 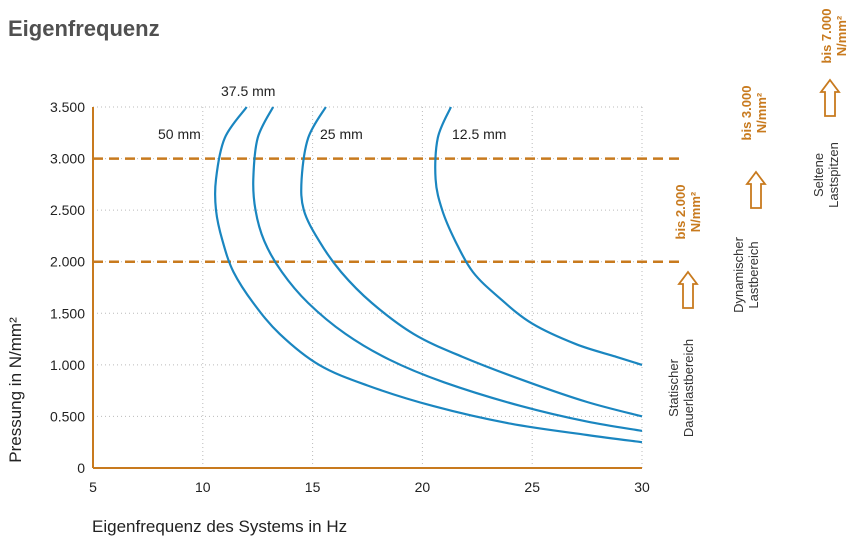 What do you see at coordinates (753, 274) in the screenshot?
I see `range-dynamisch-line2: Lastbereich` at bounding box center [753, 274].